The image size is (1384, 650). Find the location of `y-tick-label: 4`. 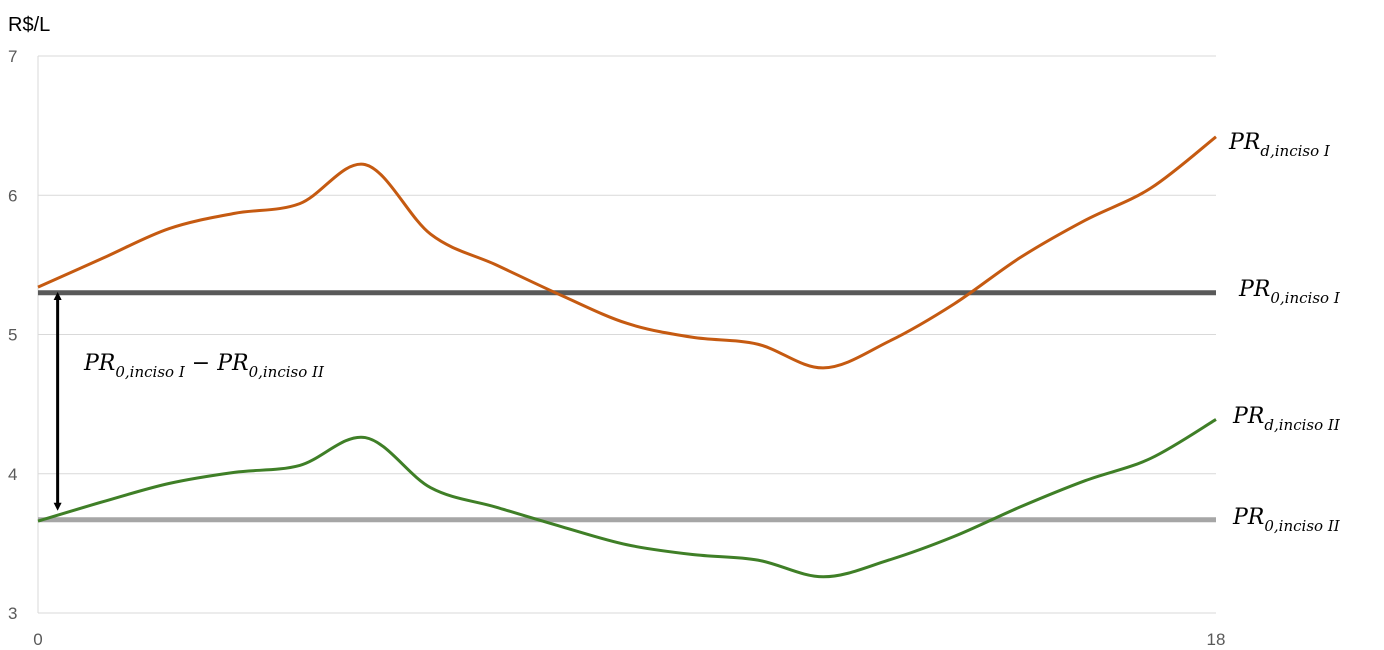

y-tick-label: 4 is located at coordinates (12, 474).